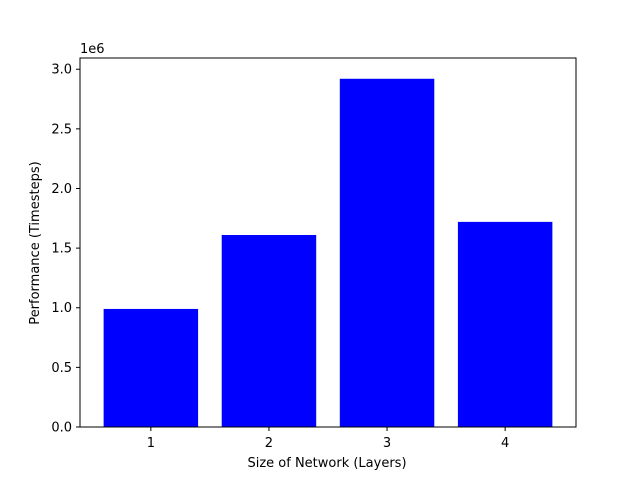  Describe the element at coordinates (387, 443) in the screenshot. I see `x-tick-label: 3` at that location.